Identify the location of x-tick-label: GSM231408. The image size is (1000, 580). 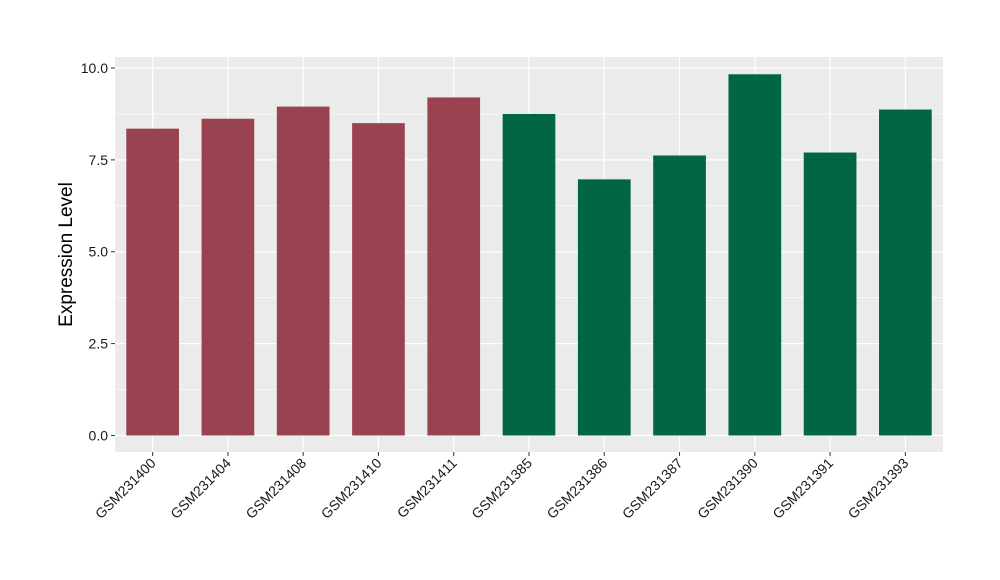
(275, 488).